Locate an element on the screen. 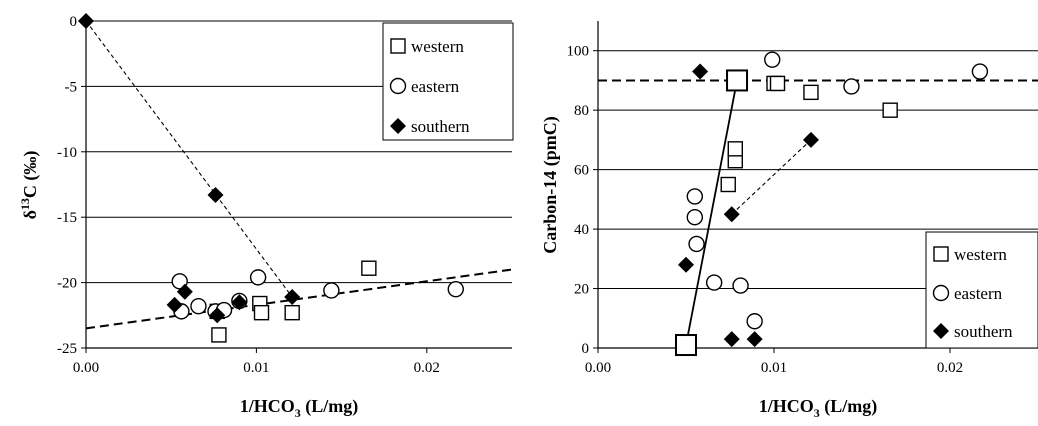  y-tick-label: -20 is located at coordinates (67, 284).